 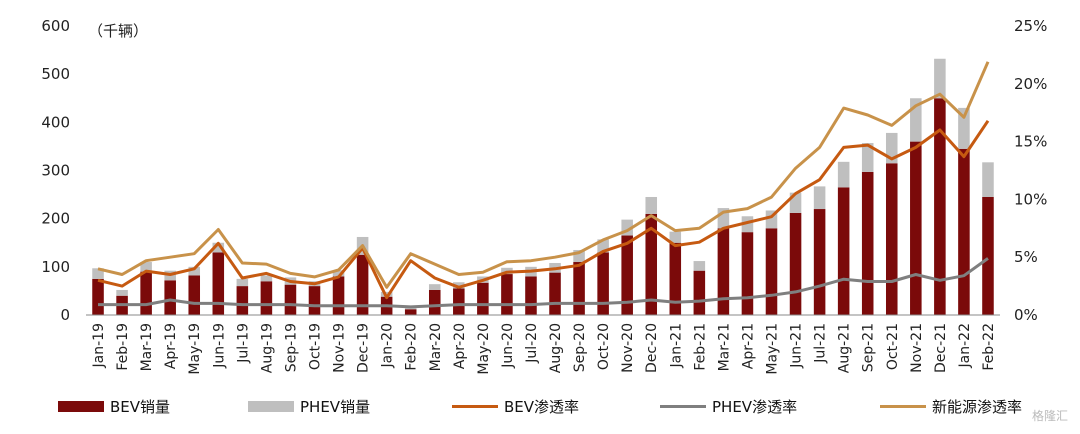 I want to click on legend-item-bev-sales: BEV销量, so click(x=114, y=406).